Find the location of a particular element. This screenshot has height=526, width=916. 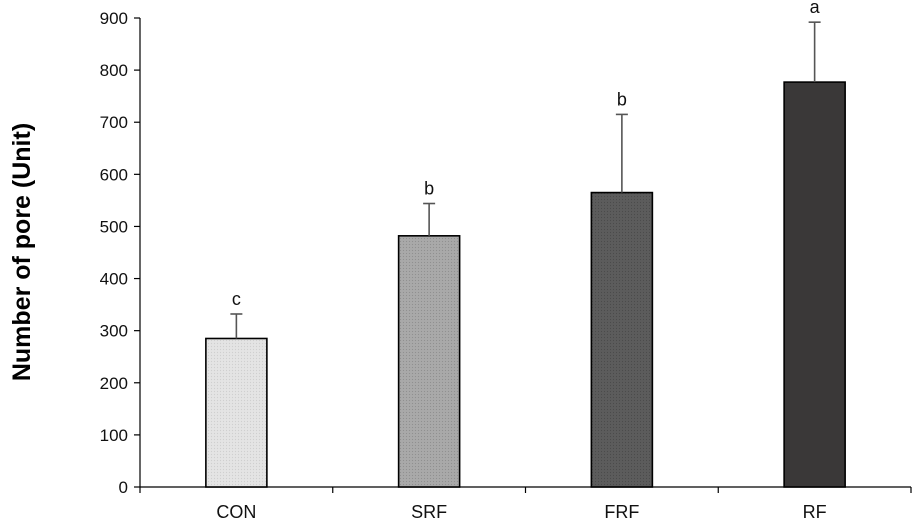

y-tick-label: 800 is located at coordinates (114, 70).